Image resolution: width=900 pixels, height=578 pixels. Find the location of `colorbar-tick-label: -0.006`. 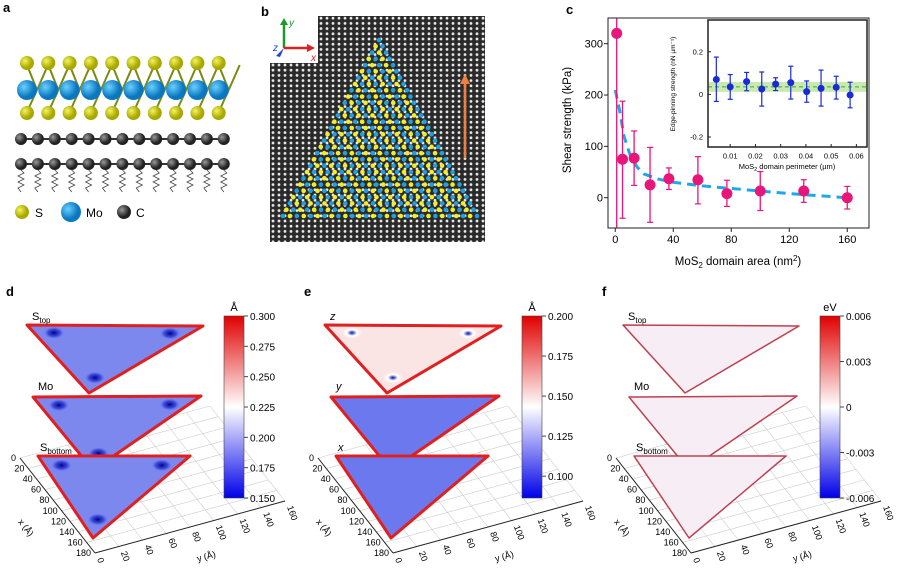

colorbar-tick-label: -0.006 is located at coordinates (860, 499).